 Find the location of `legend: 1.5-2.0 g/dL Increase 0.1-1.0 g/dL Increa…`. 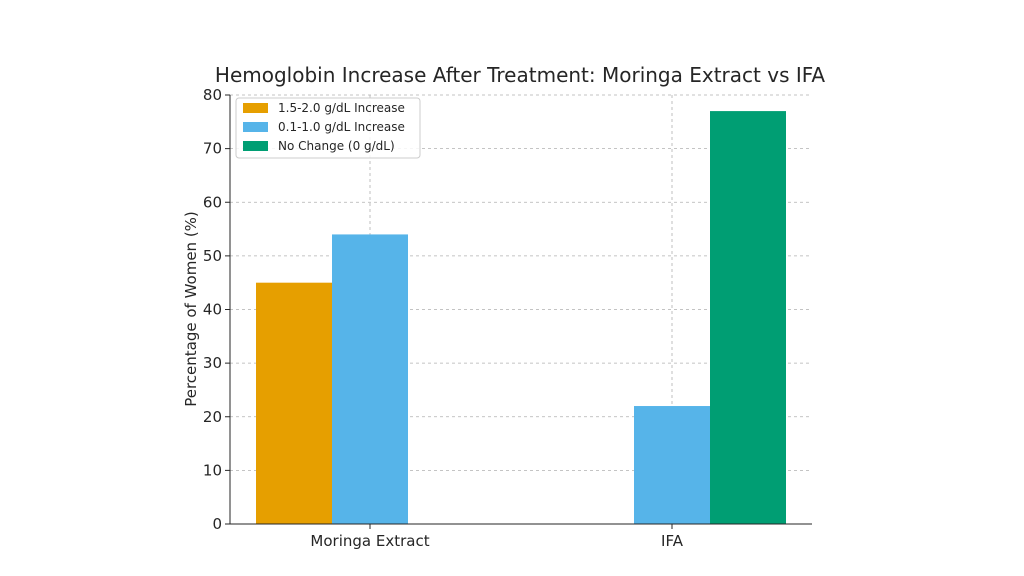

legend: 1.5-2.0 g/dL Increase 0.1-1.0 g/dL Increa… is located at coordinates (328, 128).